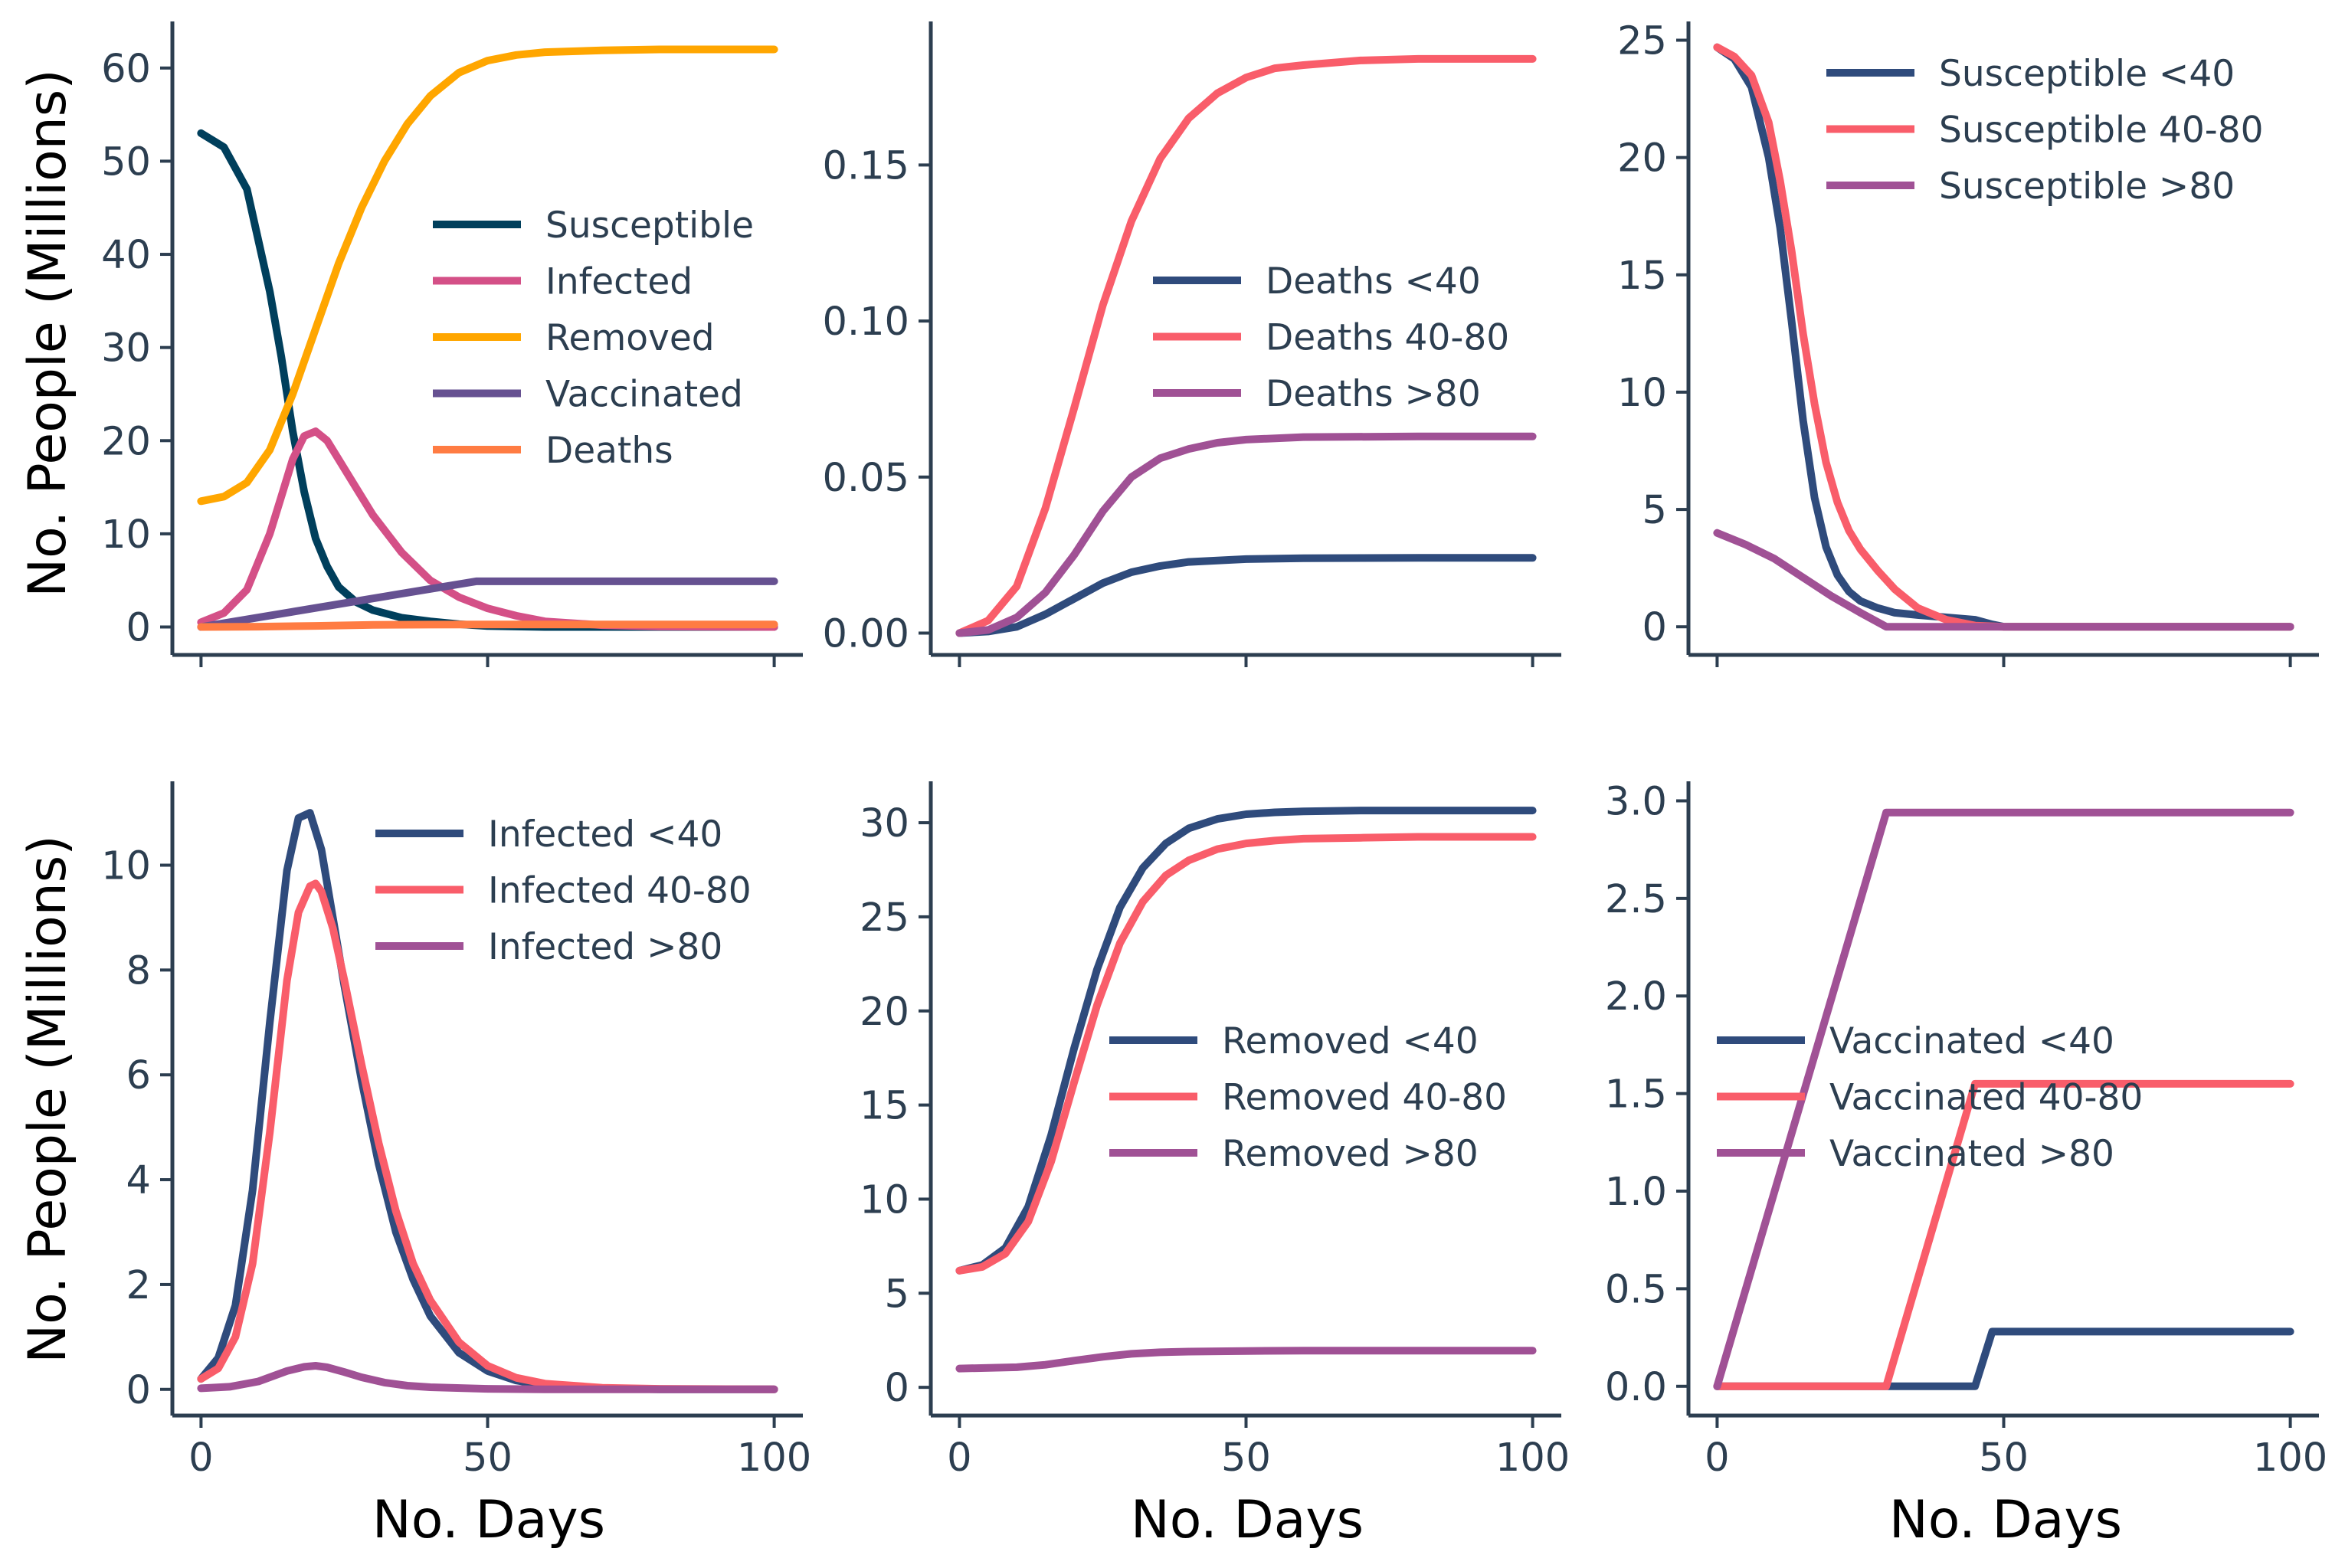 Image resolution: width=2345 pixels, height=1568 pixels. Describe the element at coordinates (865, 478) in the screenshot. I see `y-tick-label: 0.05` at that location.